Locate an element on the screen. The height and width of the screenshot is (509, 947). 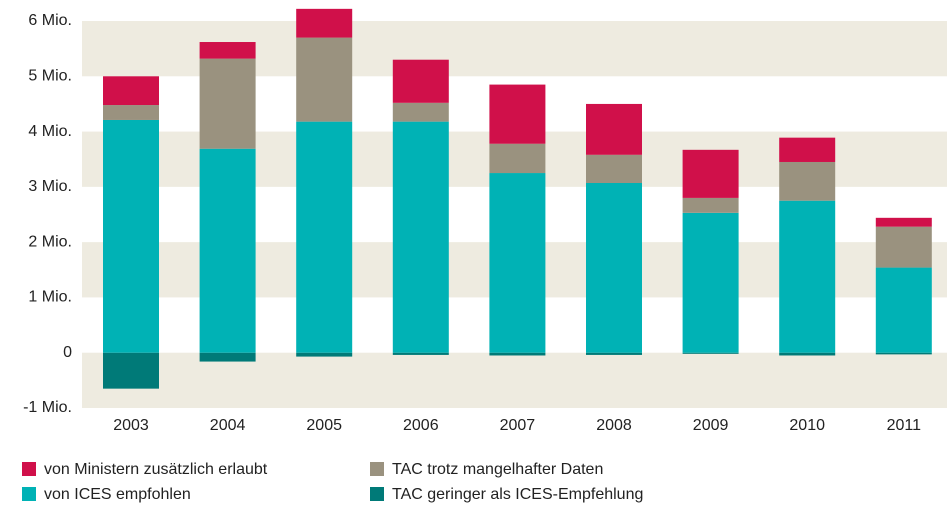
y-tick-label: 6 Mio. is located at coordinates (50, 20).